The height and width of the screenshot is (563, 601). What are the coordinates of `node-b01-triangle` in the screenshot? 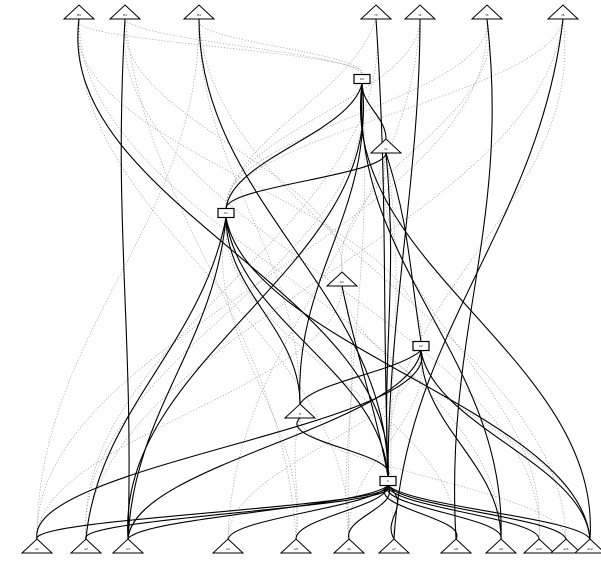 It's located at (37, 546).